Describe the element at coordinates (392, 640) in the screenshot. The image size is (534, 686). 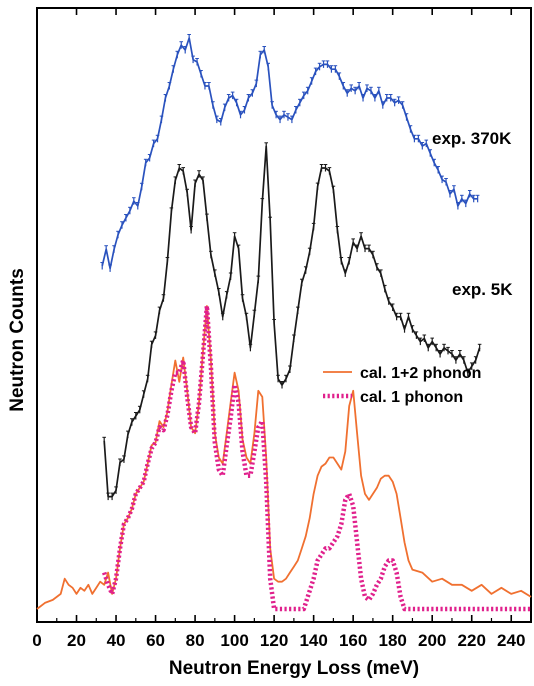
I see `x-tick-label: 180` at that location.